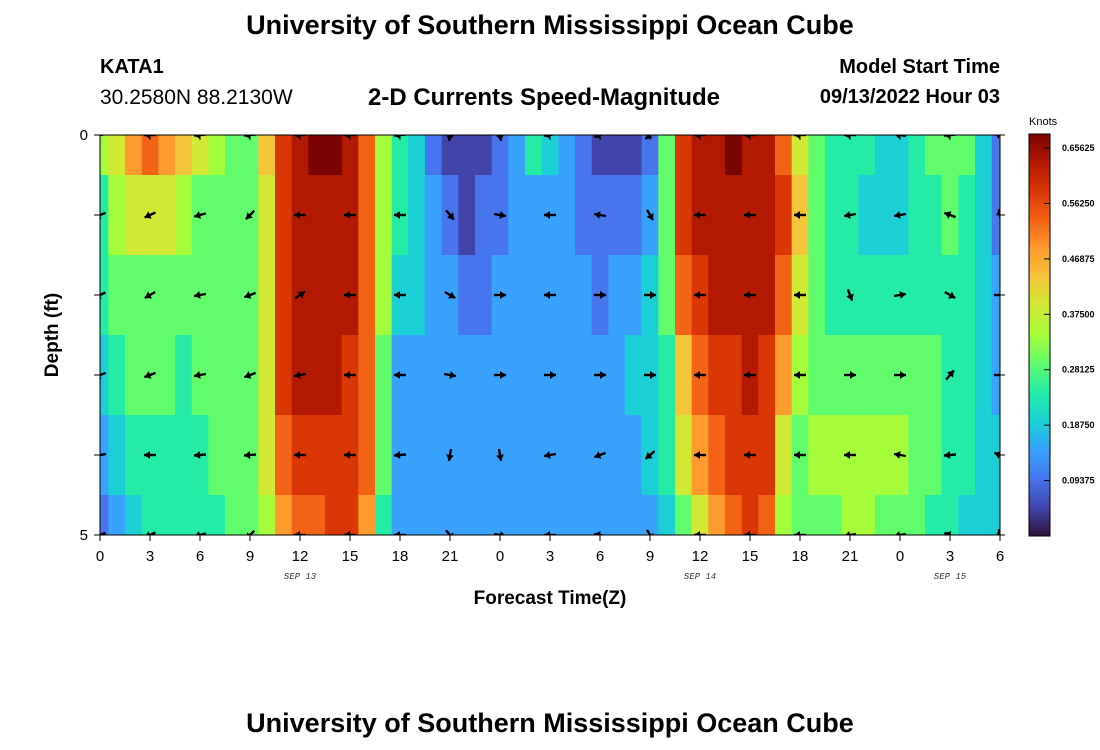 The image size is (1100, 750). I want to click on x-tick-label: 12, so click(300, 556).